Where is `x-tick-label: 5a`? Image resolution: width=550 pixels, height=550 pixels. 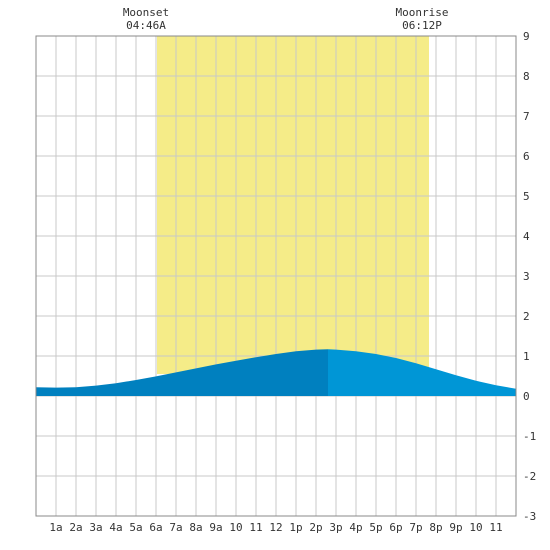
x-tick-label: 5a is located at coordinates (135, 527).